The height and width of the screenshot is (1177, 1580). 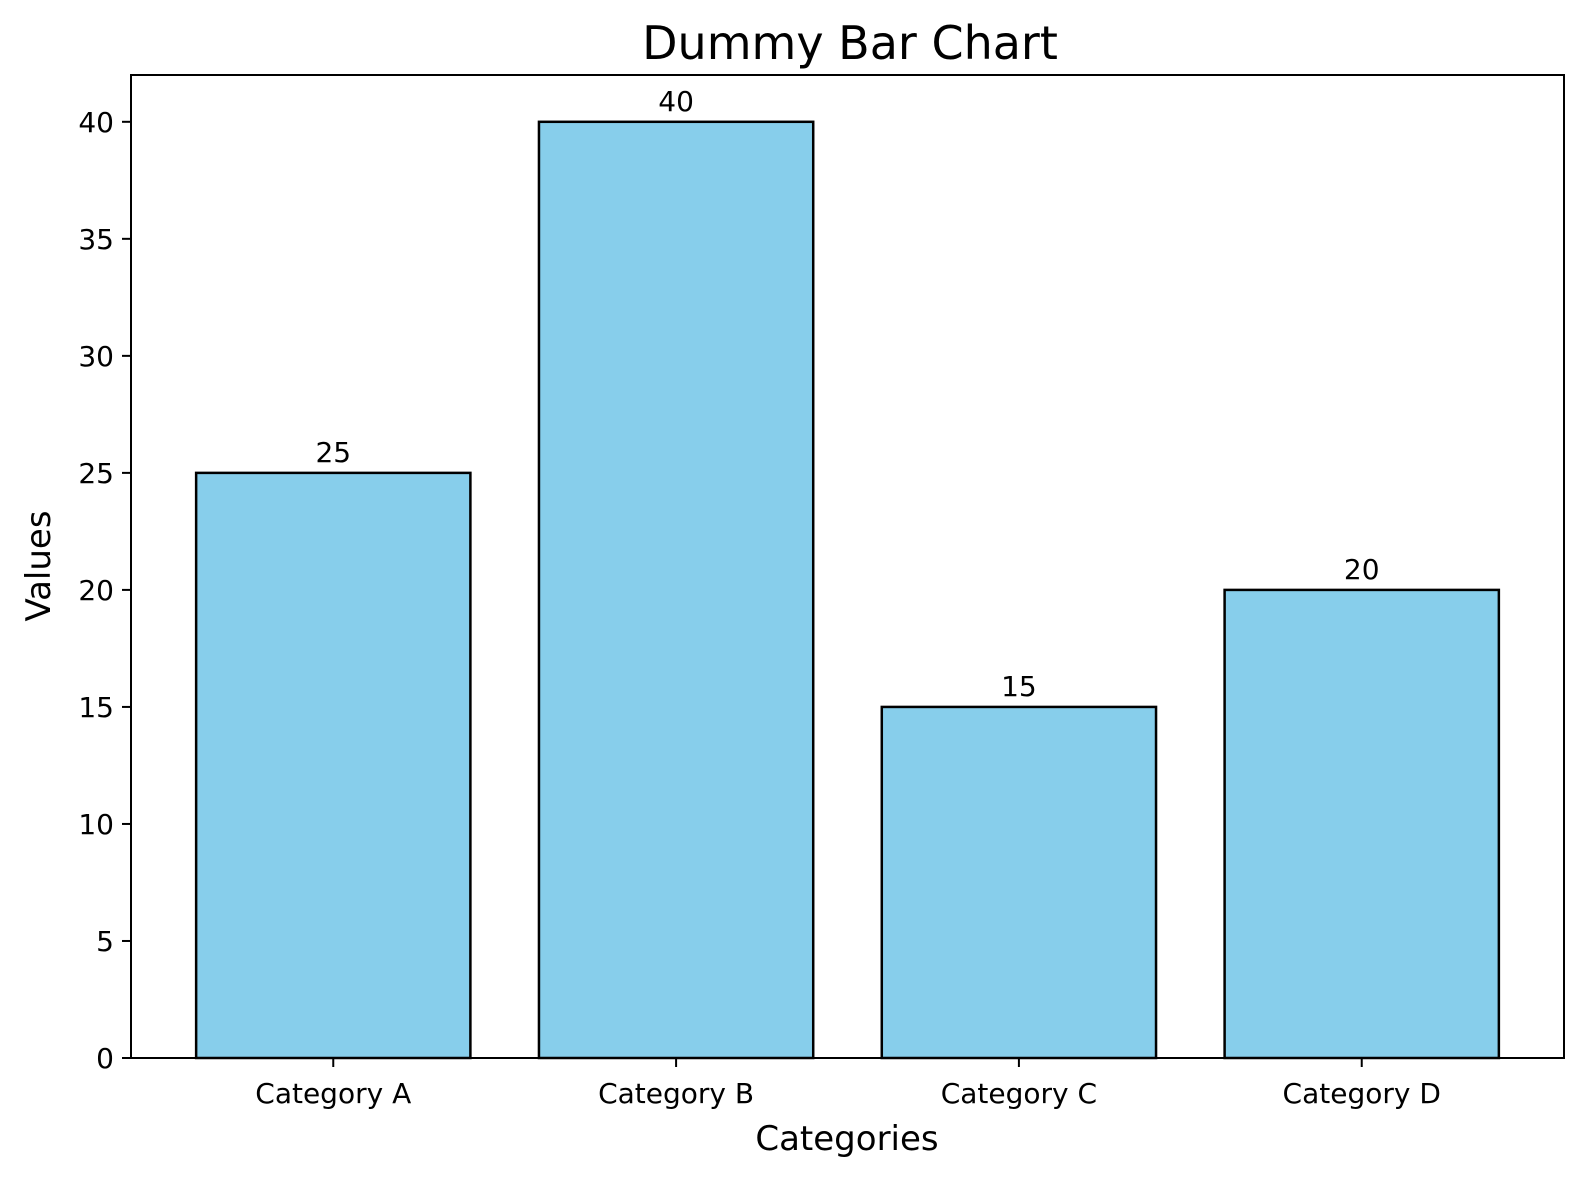 What do you see at coordinates (1019, 686) in the screenshot?
I see `bar-value-label: 15` at bounding box center [1019, 686].